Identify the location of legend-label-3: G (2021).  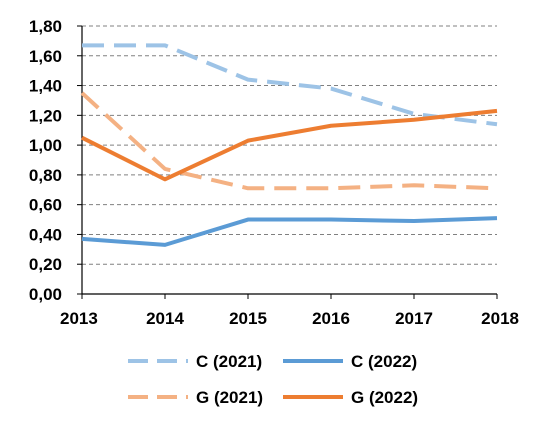
(229, 397).